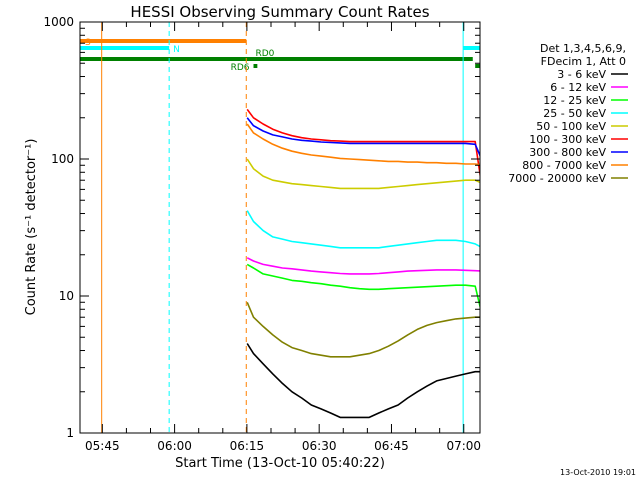 The width and height of the screenshot is (640, 480). I want to click on flag-label-n: N, so click(176, 50).